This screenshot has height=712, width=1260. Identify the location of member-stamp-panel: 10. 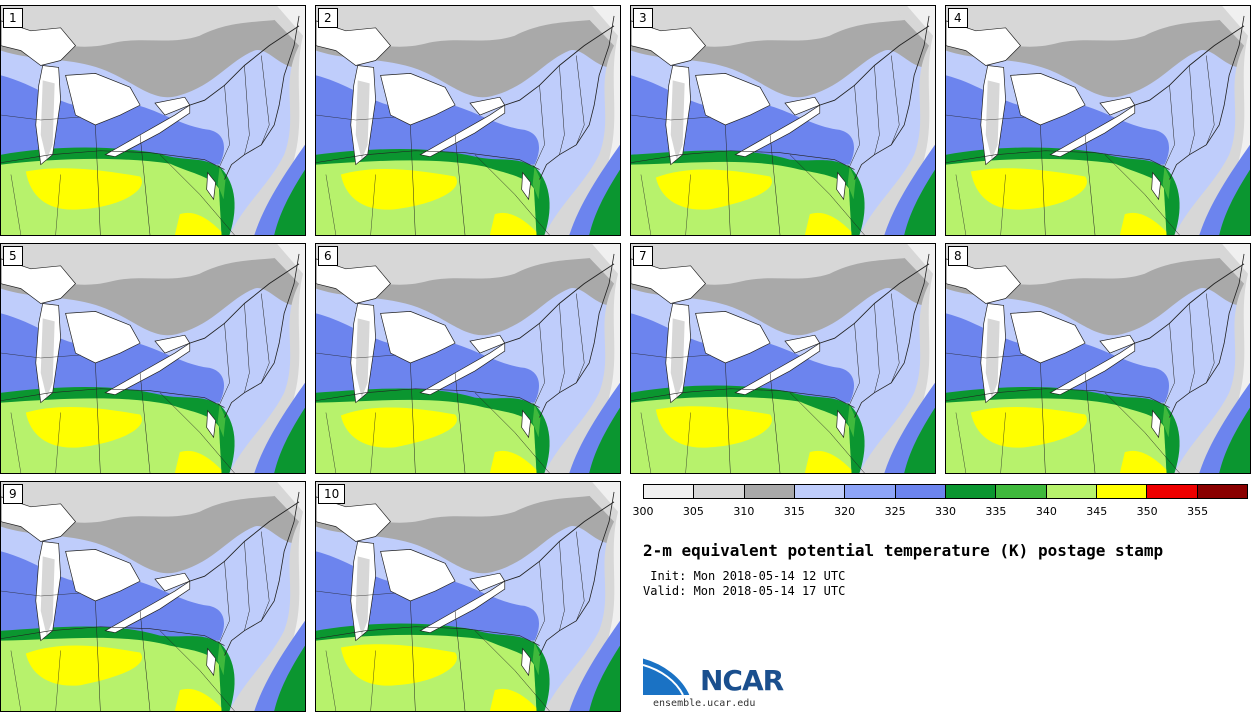
(468, 596).